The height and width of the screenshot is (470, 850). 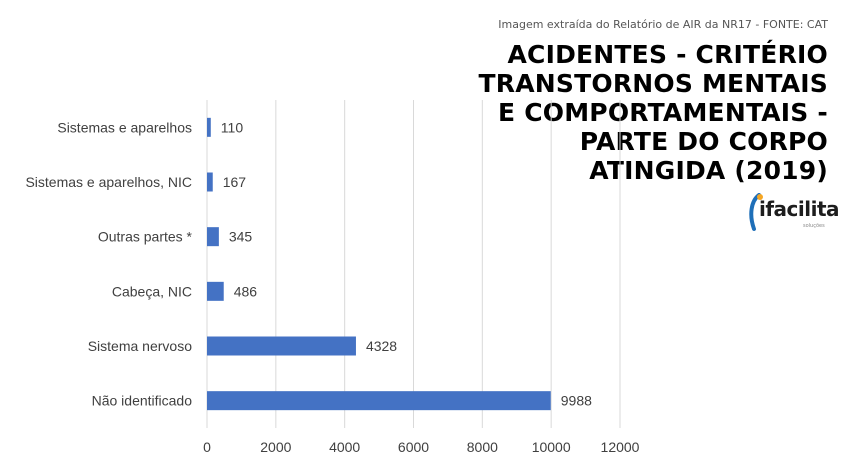 What do you see at coordinates (799, 209) in the screenshot?
I see `logo-text: ifacilita` at bounding box center [799, 209].